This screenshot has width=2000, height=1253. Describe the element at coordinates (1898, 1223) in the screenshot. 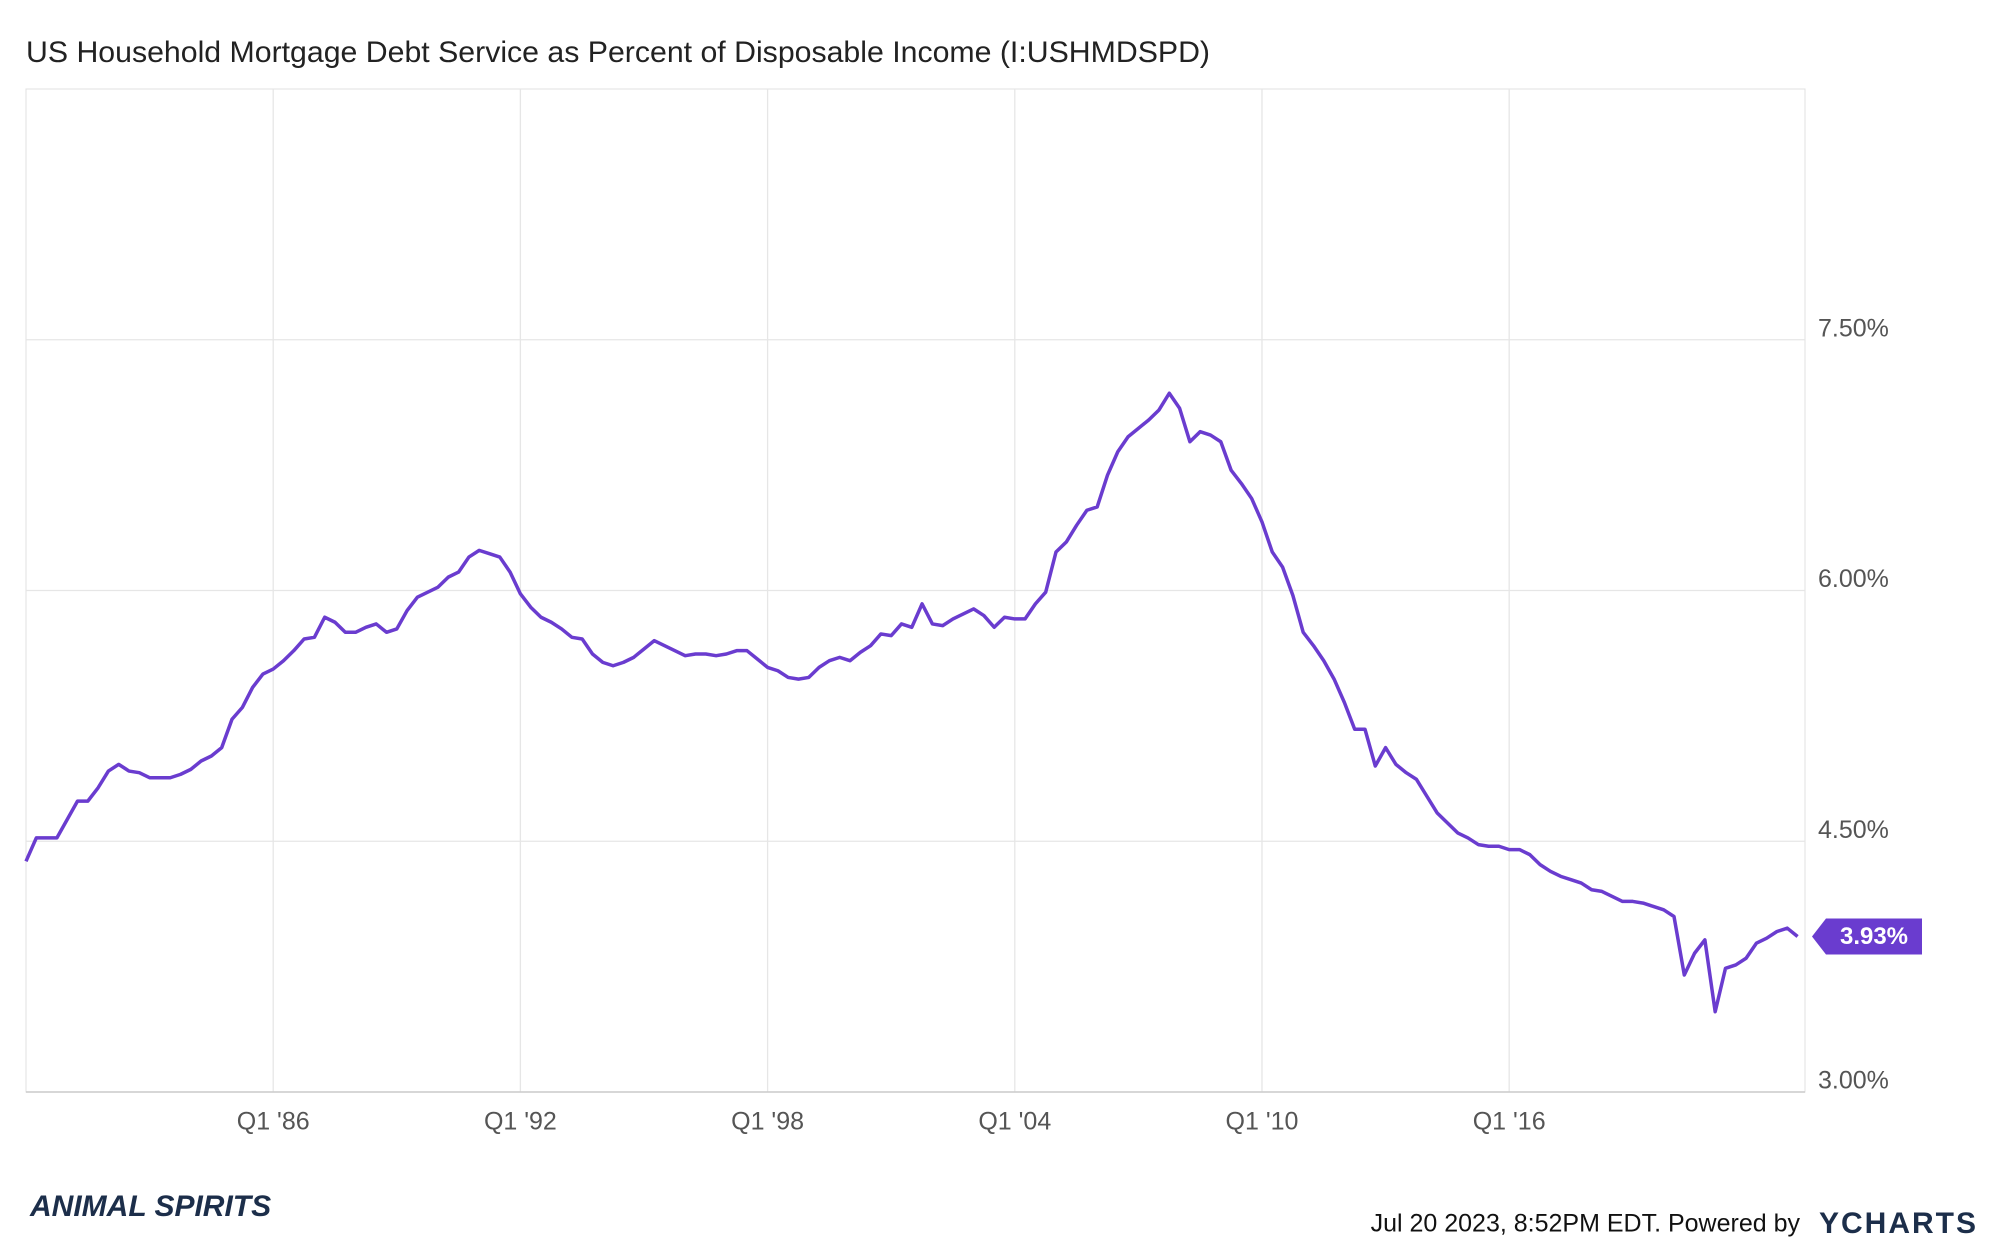

I see `ycharts-logo: YCHARTS` at that location.